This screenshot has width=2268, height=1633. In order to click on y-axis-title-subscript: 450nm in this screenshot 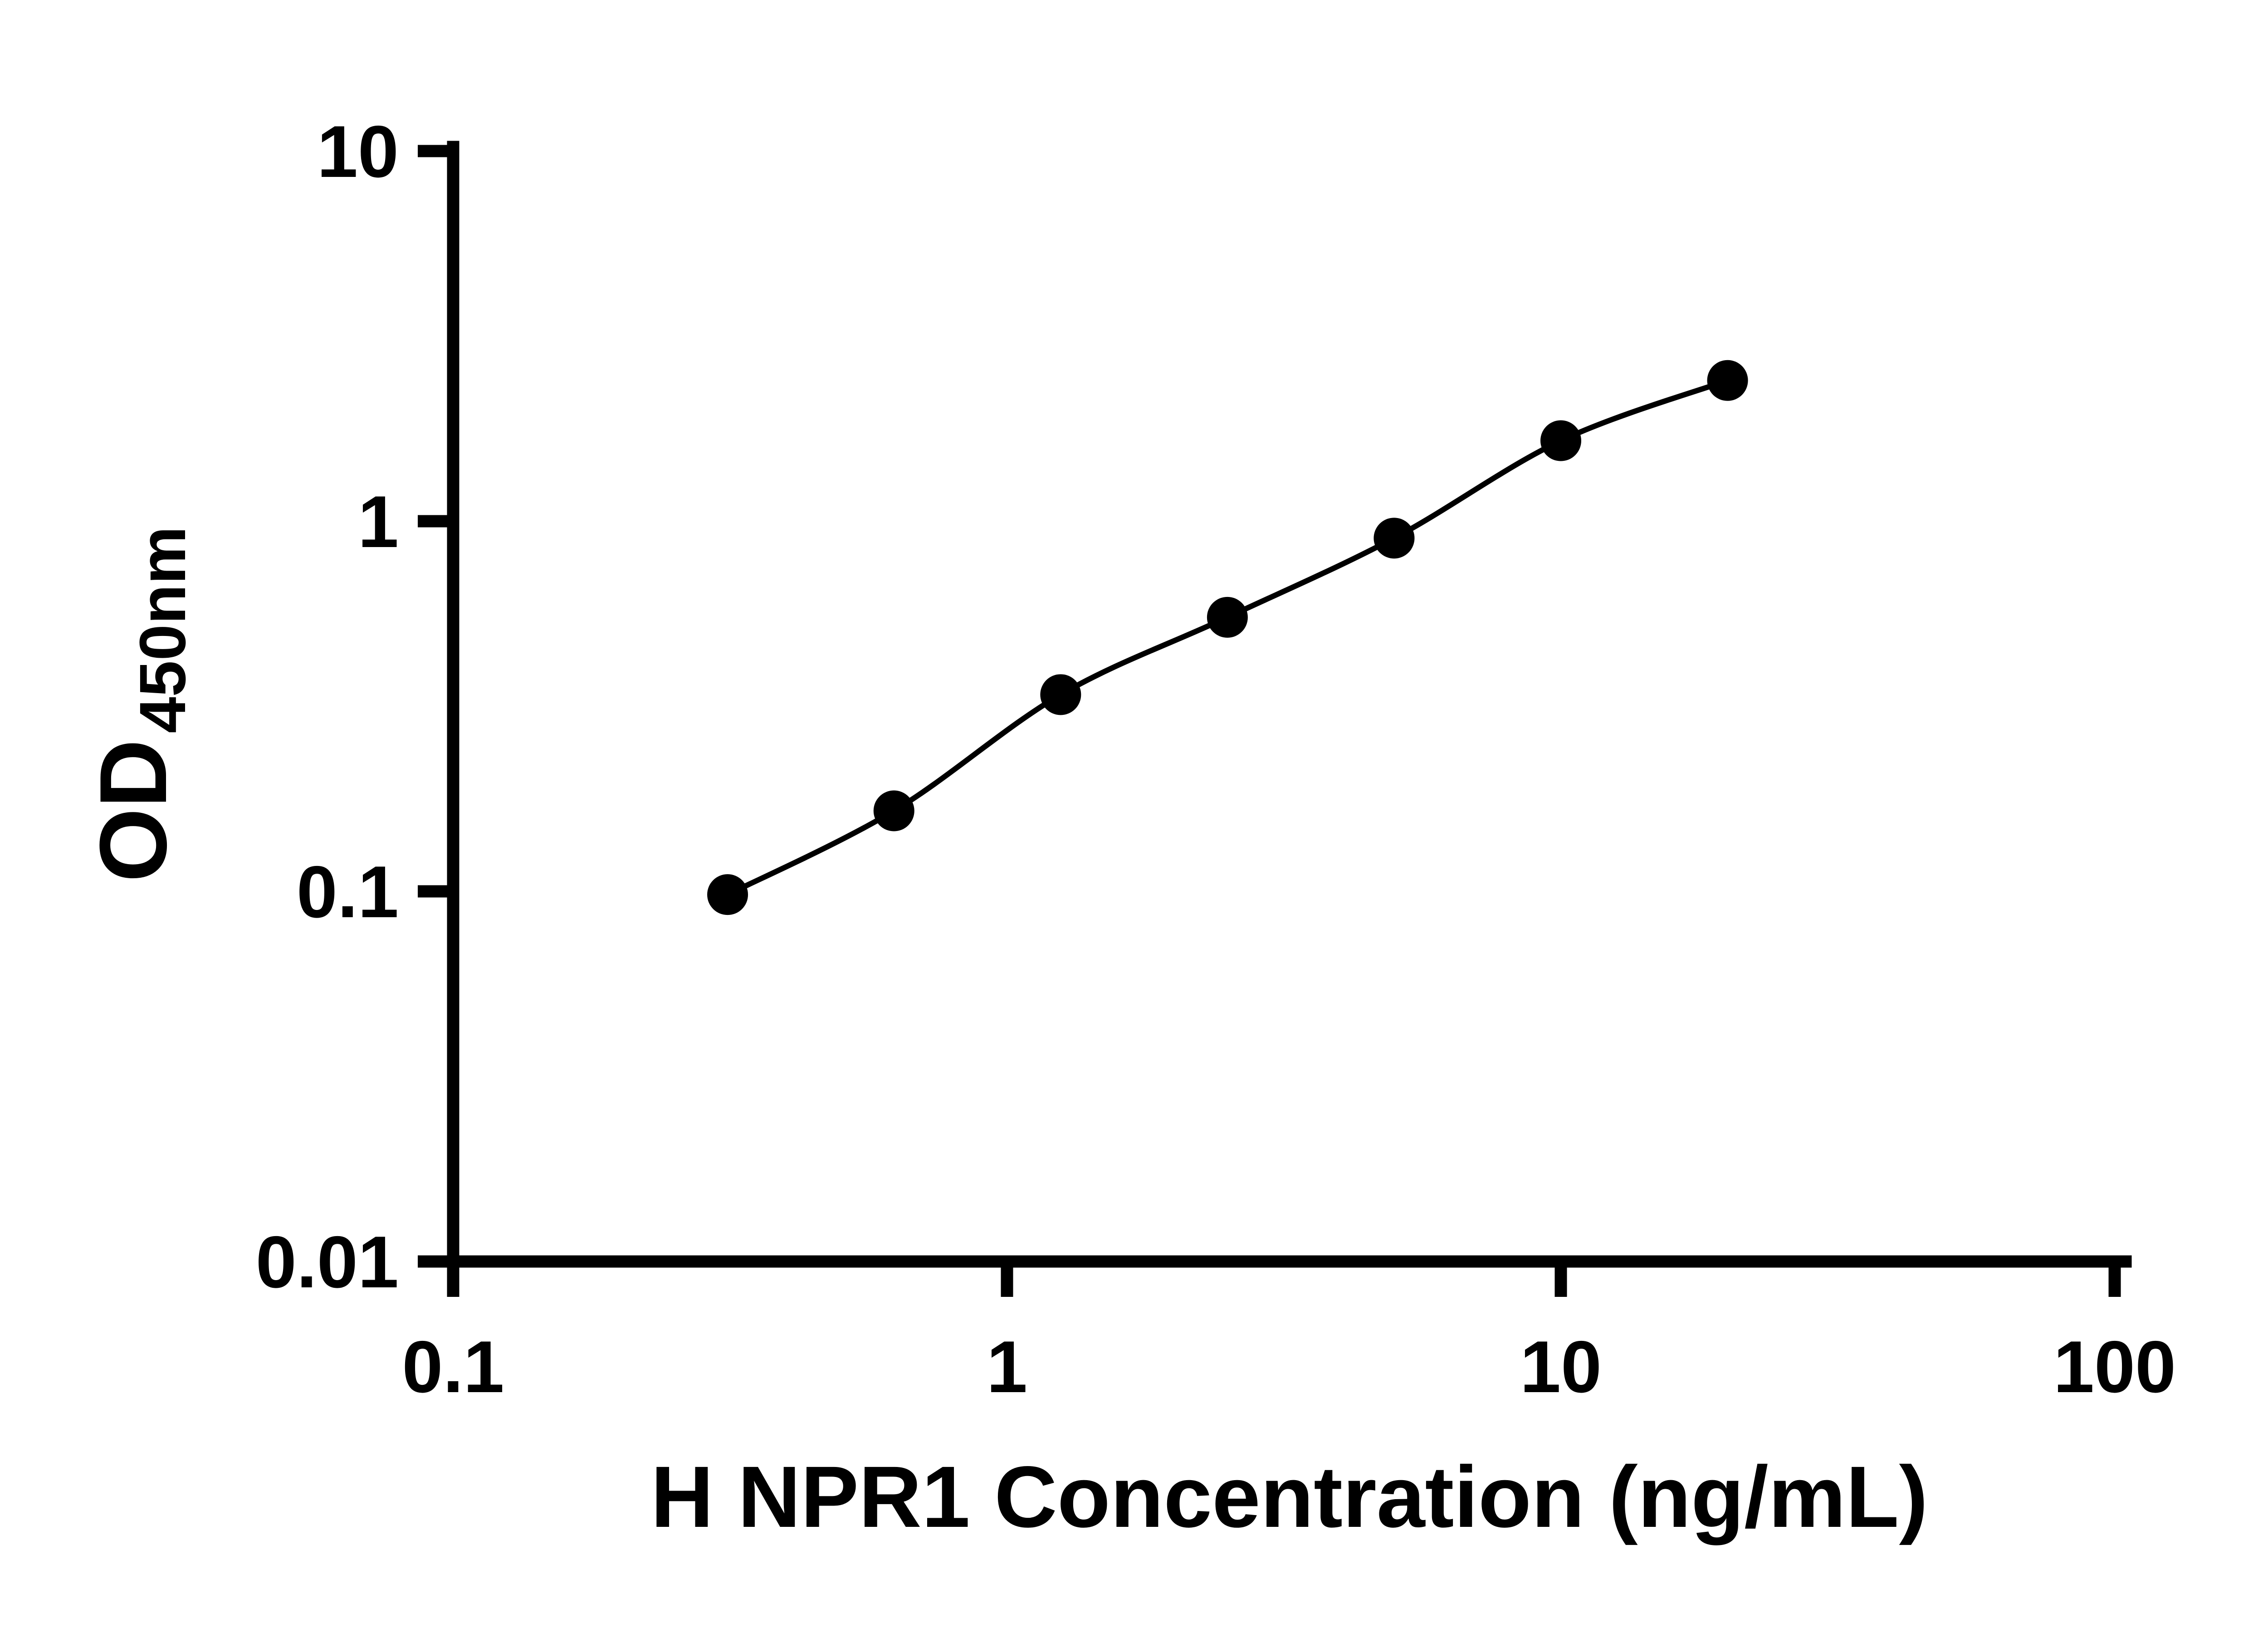, I will do `click(163, 629)`.